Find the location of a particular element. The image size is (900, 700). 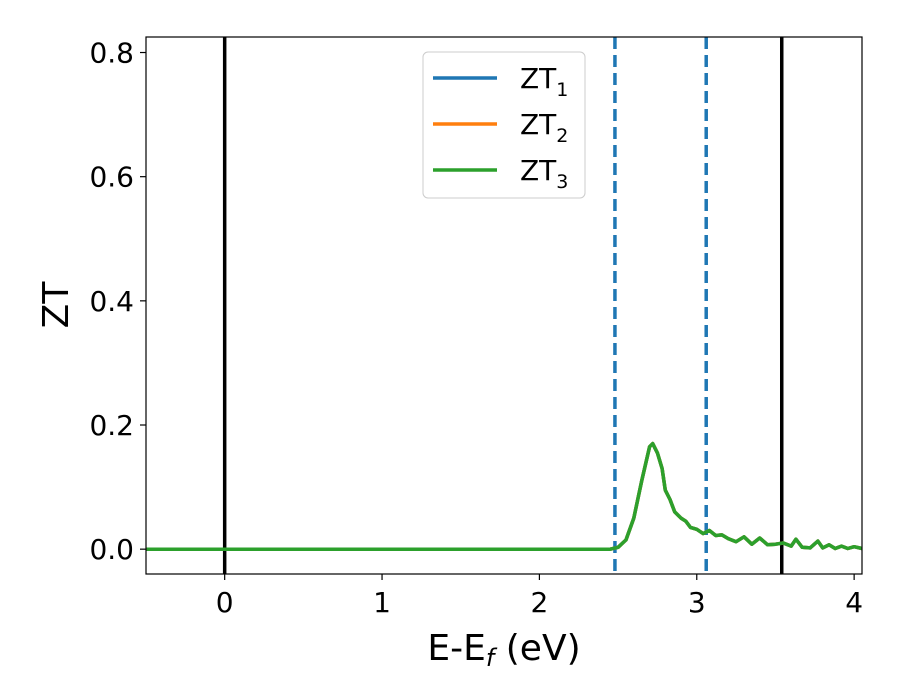

x-tick-label: 4 is located at coordinates (854, 602).